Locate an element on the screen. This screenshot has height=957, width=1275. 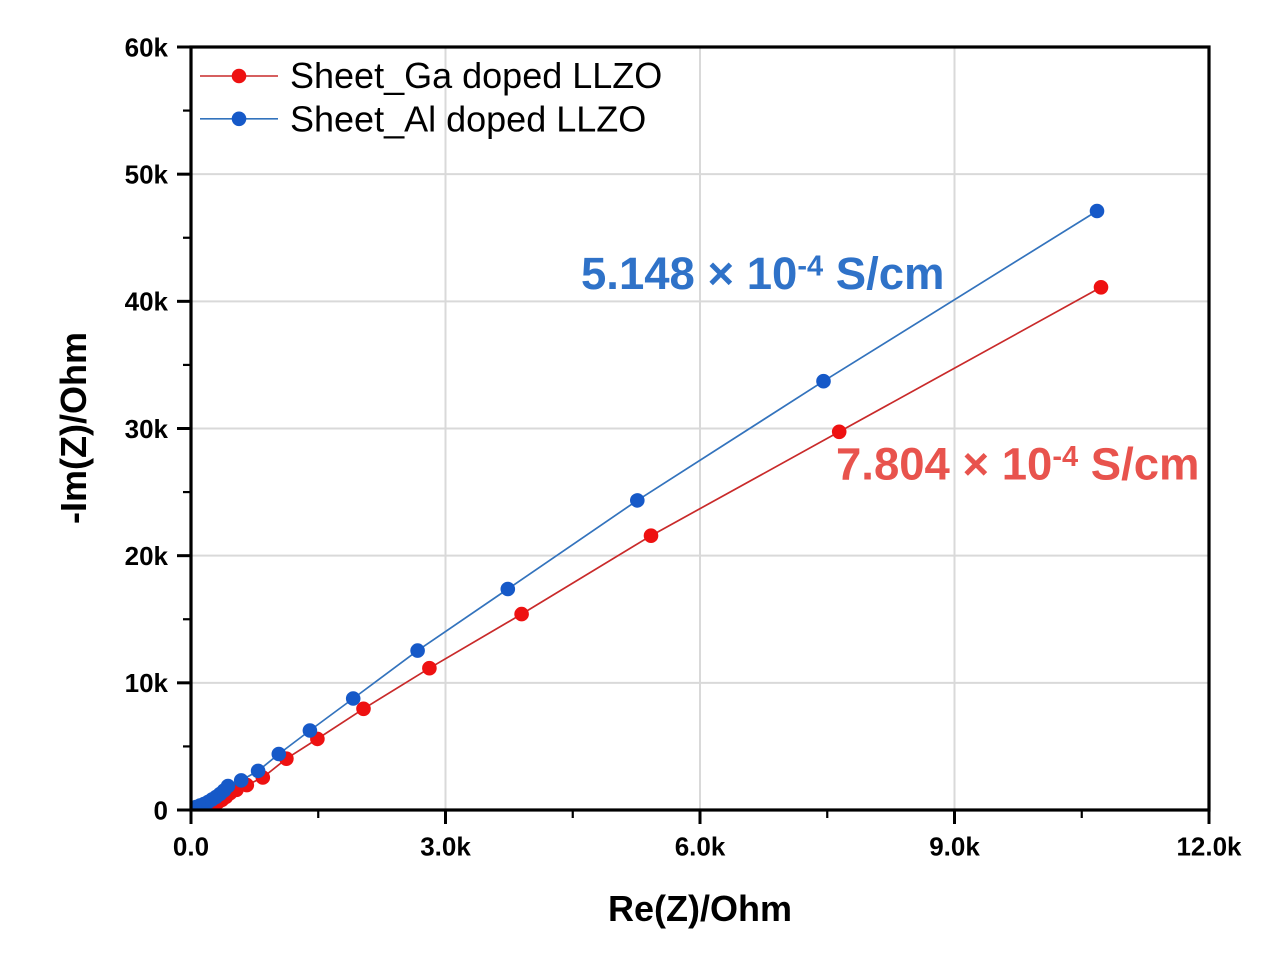
svg-text: 3.0k is located at coordinates (445, 847).